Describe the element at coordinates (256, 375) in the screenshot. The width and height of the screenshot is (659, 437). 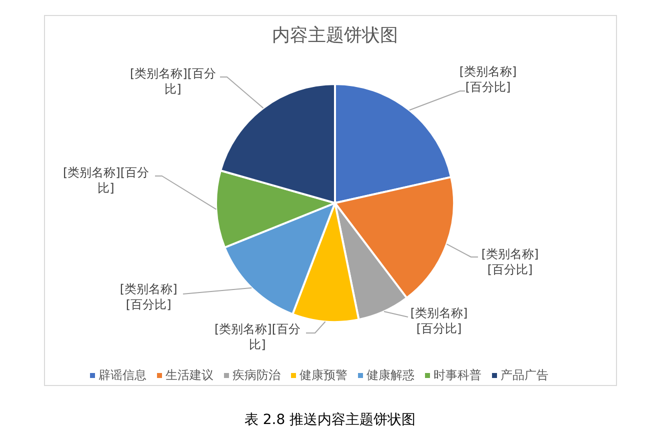
I see `legend-label: 疾病防治` at that location.